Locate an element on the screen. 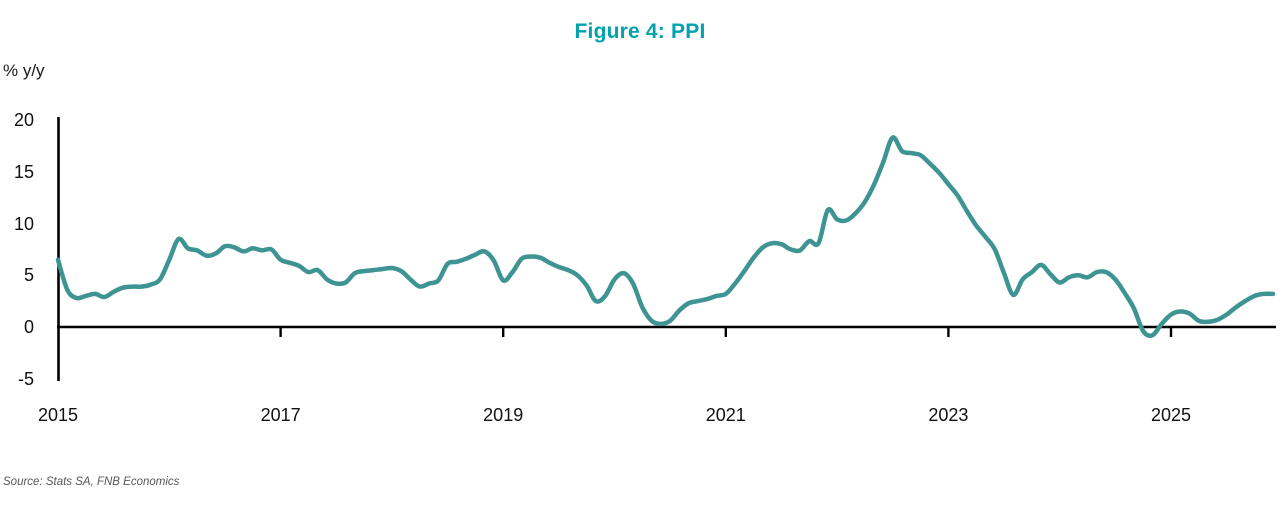 The width and height of the screenshot is (1280, 520). x-tick-label-2023: 2023 is located at coordinates (948, 415).